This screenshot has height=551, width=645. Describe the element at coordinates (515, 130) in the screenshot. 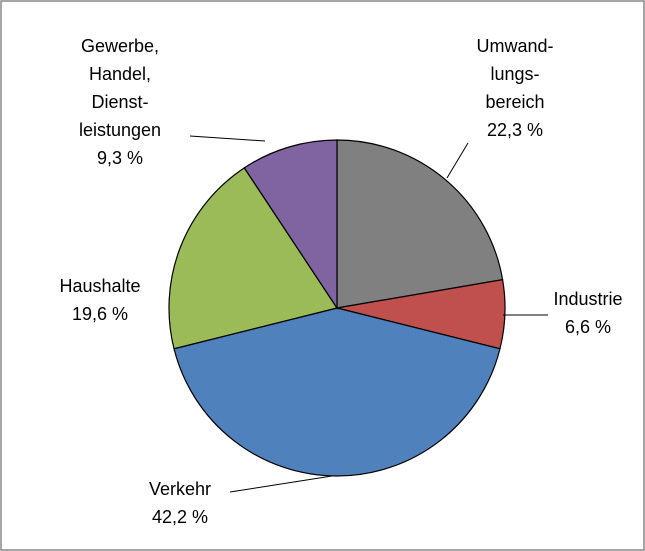

I see `value-label: 22,3 %` at that location.